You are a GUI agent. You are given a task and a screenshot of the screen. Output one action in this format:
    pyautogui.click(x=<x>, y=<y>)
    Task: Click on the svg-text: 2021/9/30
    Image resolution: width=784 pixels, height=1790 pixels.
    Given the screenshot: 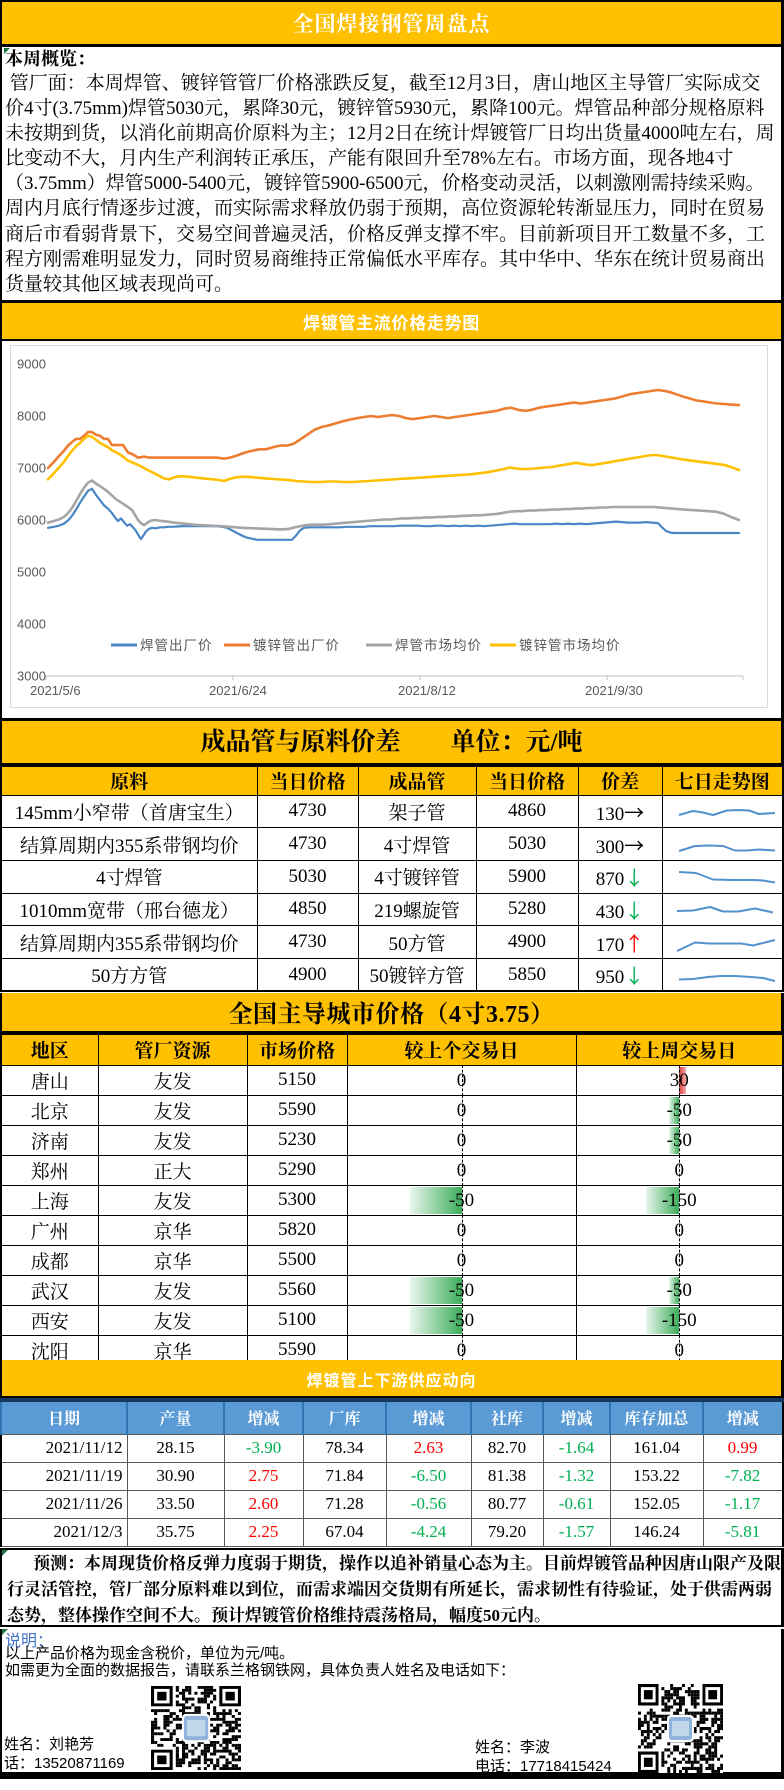 What is the action you would take?
    pyautogui.click(x=614, y=690)
    